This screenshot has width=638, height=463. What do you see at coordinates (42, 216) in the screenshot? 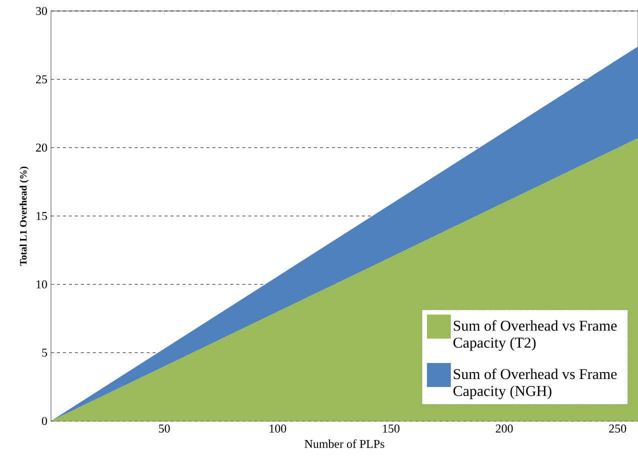
I see `y-tick-label: 15` at bounding box center [42, 216].